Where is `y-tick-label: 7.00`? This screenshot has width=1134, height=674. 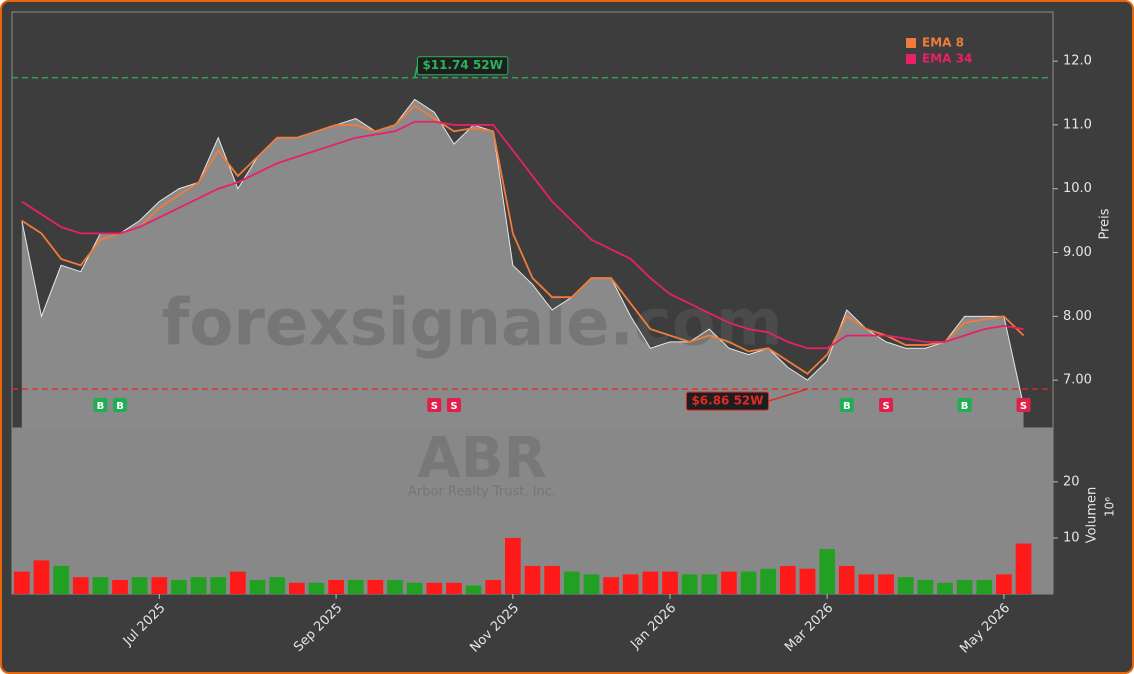
y-tick-label: 7.00 is located at coordinates (1077, 380).